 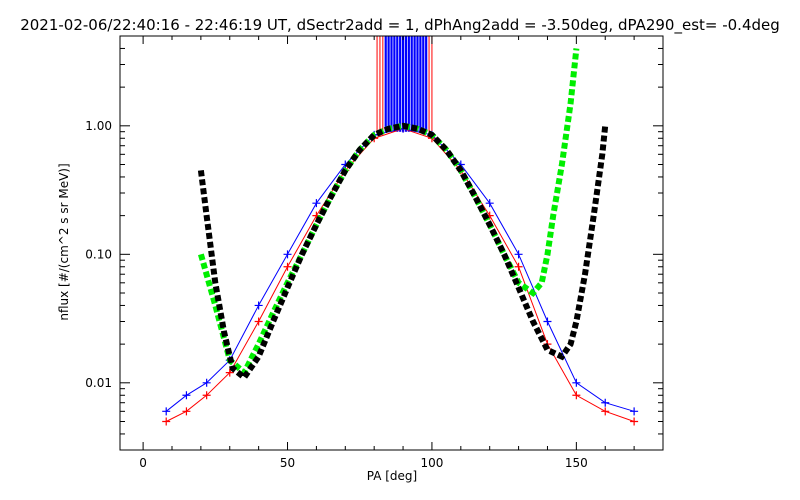 What do you see at coordinates (576, 463) in the screenshot?
I see `x-tick-label: 150` at bounding box center [576, 463].